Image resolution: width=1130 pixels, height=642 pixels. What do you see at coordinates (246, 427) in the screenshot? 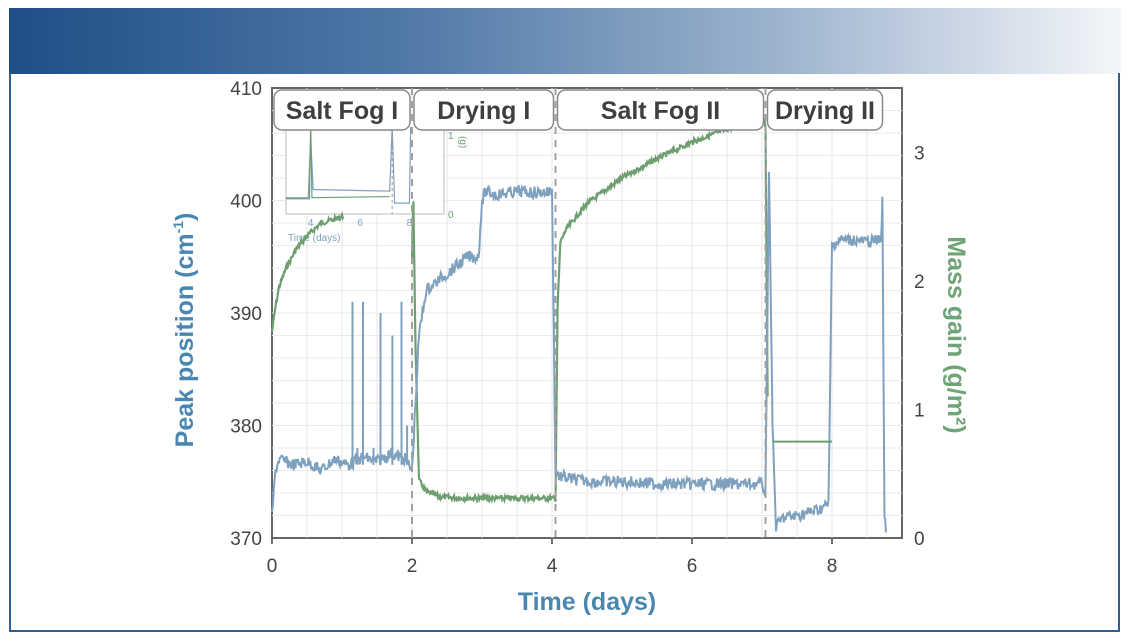
I see `left-y-tick-label: 380` at bounding box center [246, 427].